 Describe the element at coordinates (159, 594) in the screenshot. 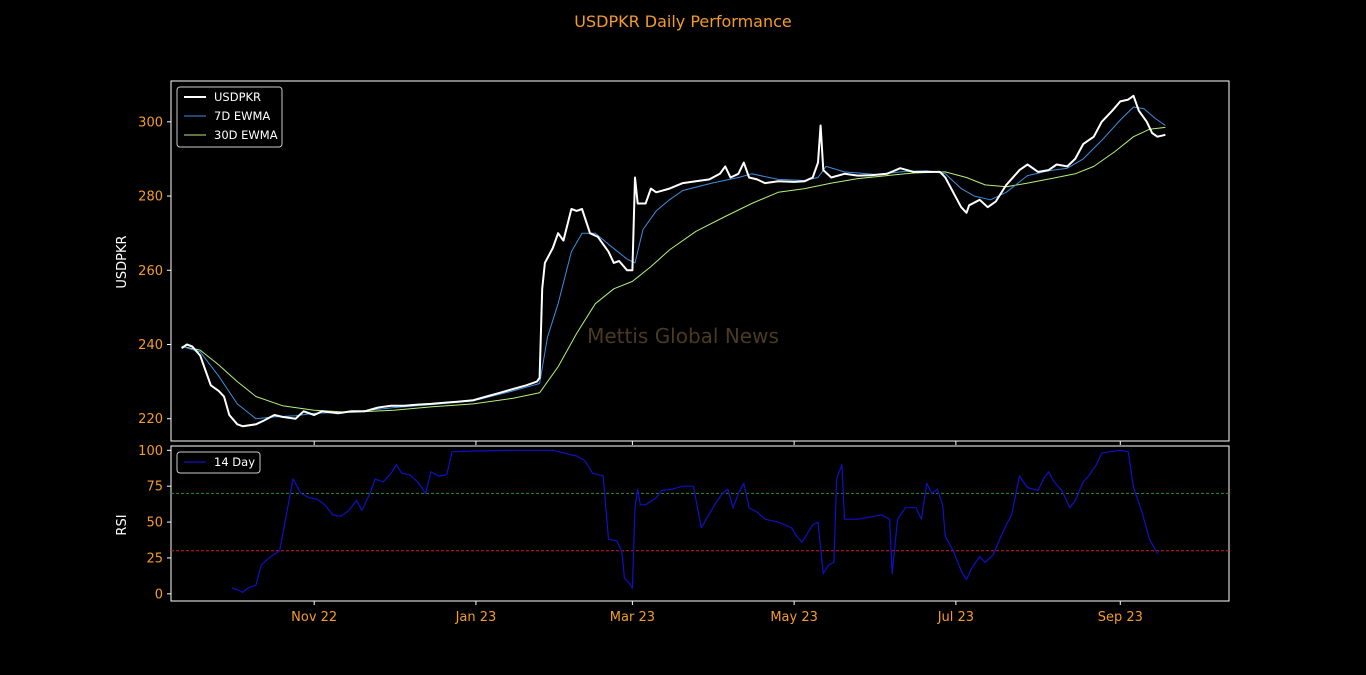

I see `rsi-y-tick-label: 0` at that location.